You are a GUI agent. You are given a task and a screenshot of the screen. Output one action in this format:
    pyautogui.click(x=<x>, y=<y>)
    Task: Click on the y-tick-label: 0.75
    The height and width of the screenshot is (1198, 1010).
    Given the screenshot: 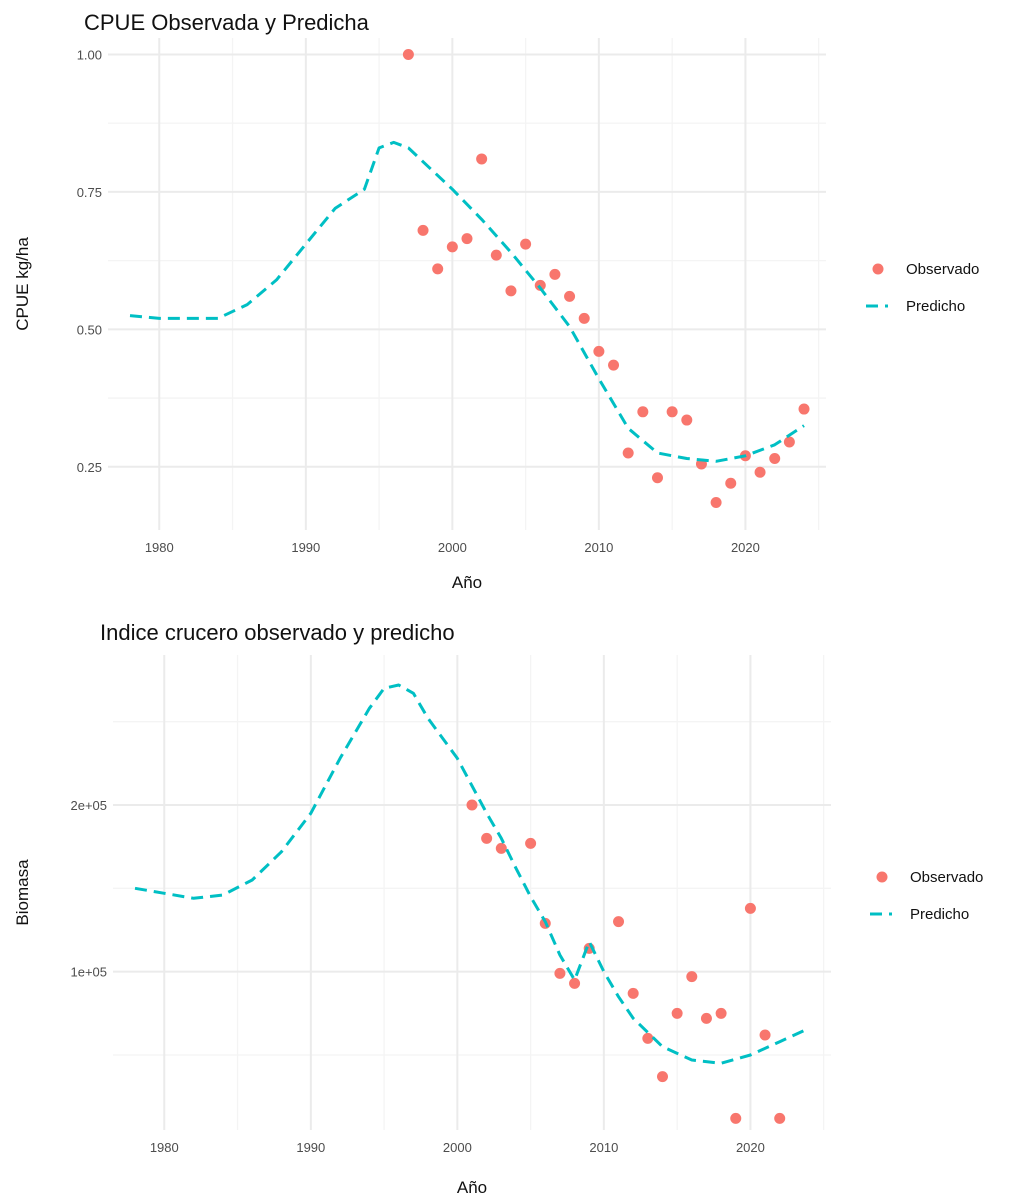 What is the action you would take?
    pyautogui.click(x=89, y=192)
    